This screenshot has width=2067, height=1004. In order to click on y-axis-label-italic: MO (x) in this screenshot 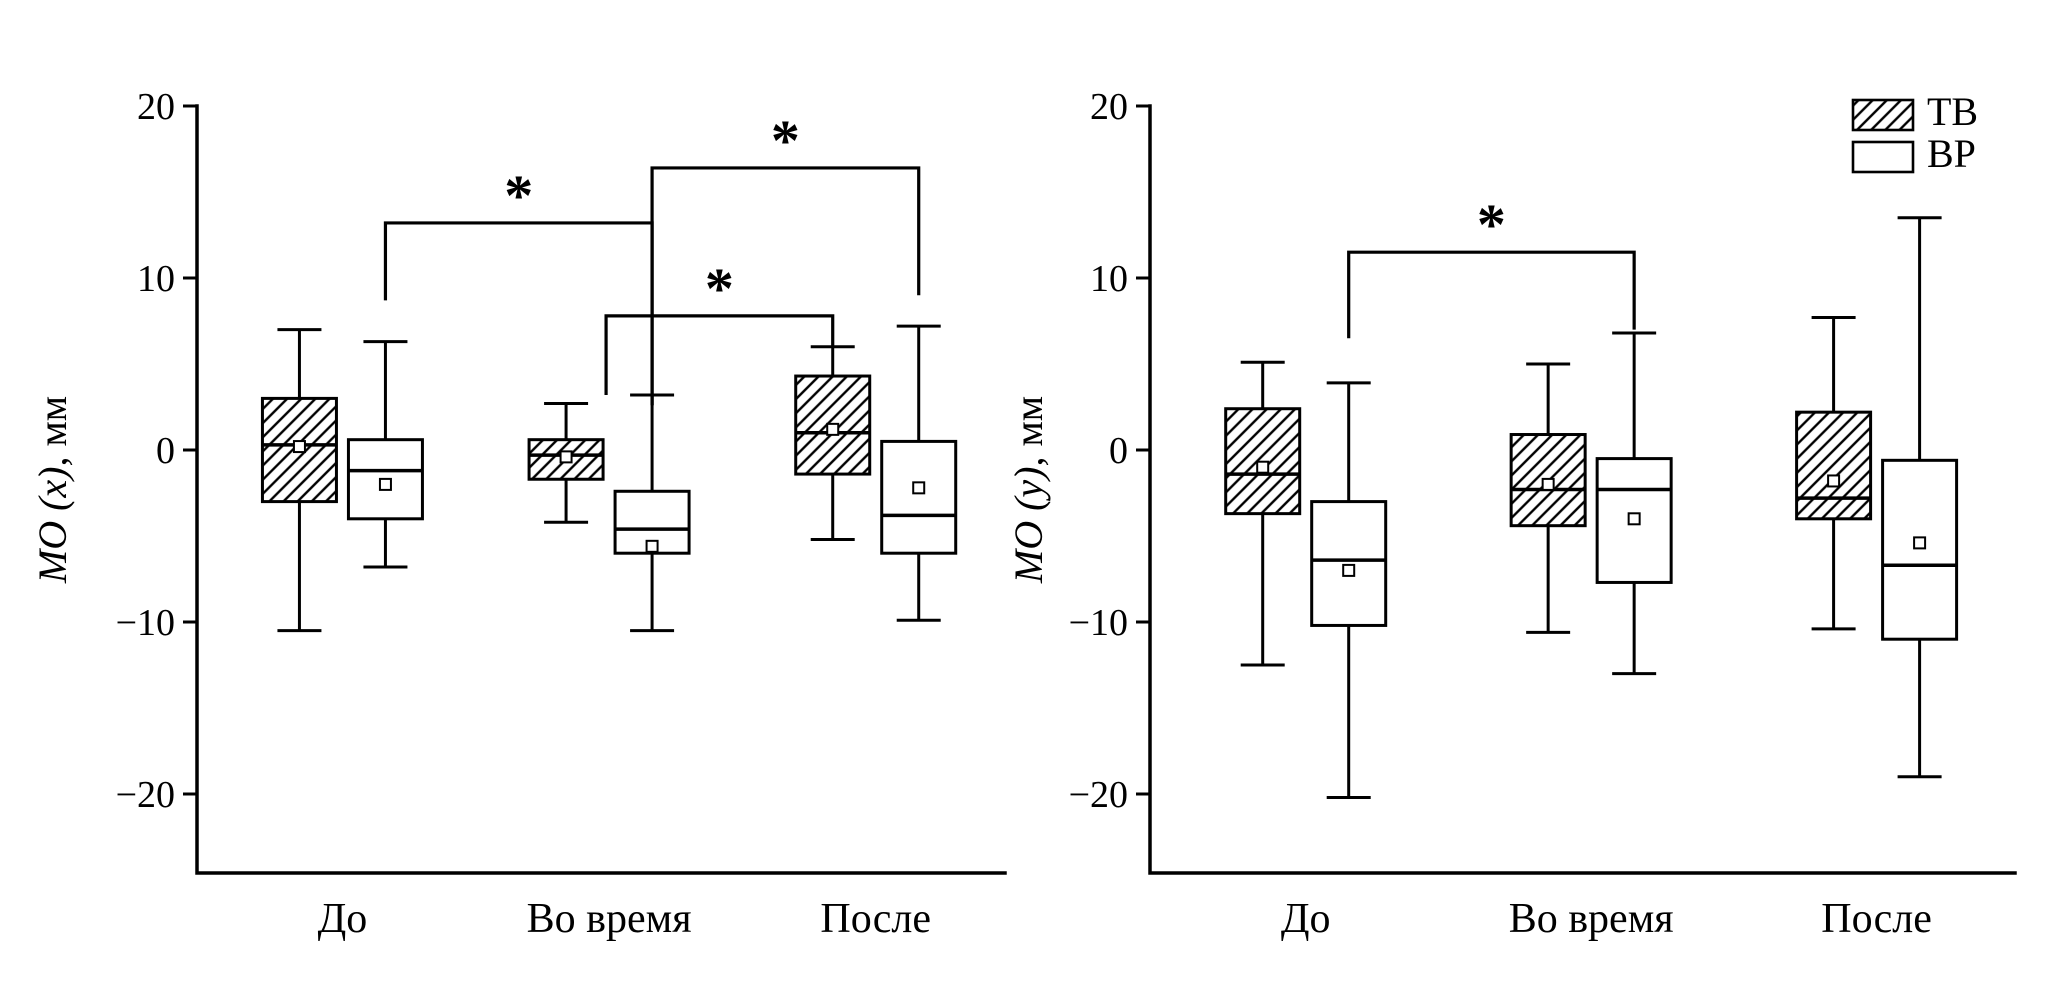, I will do `click(52, 526)`.